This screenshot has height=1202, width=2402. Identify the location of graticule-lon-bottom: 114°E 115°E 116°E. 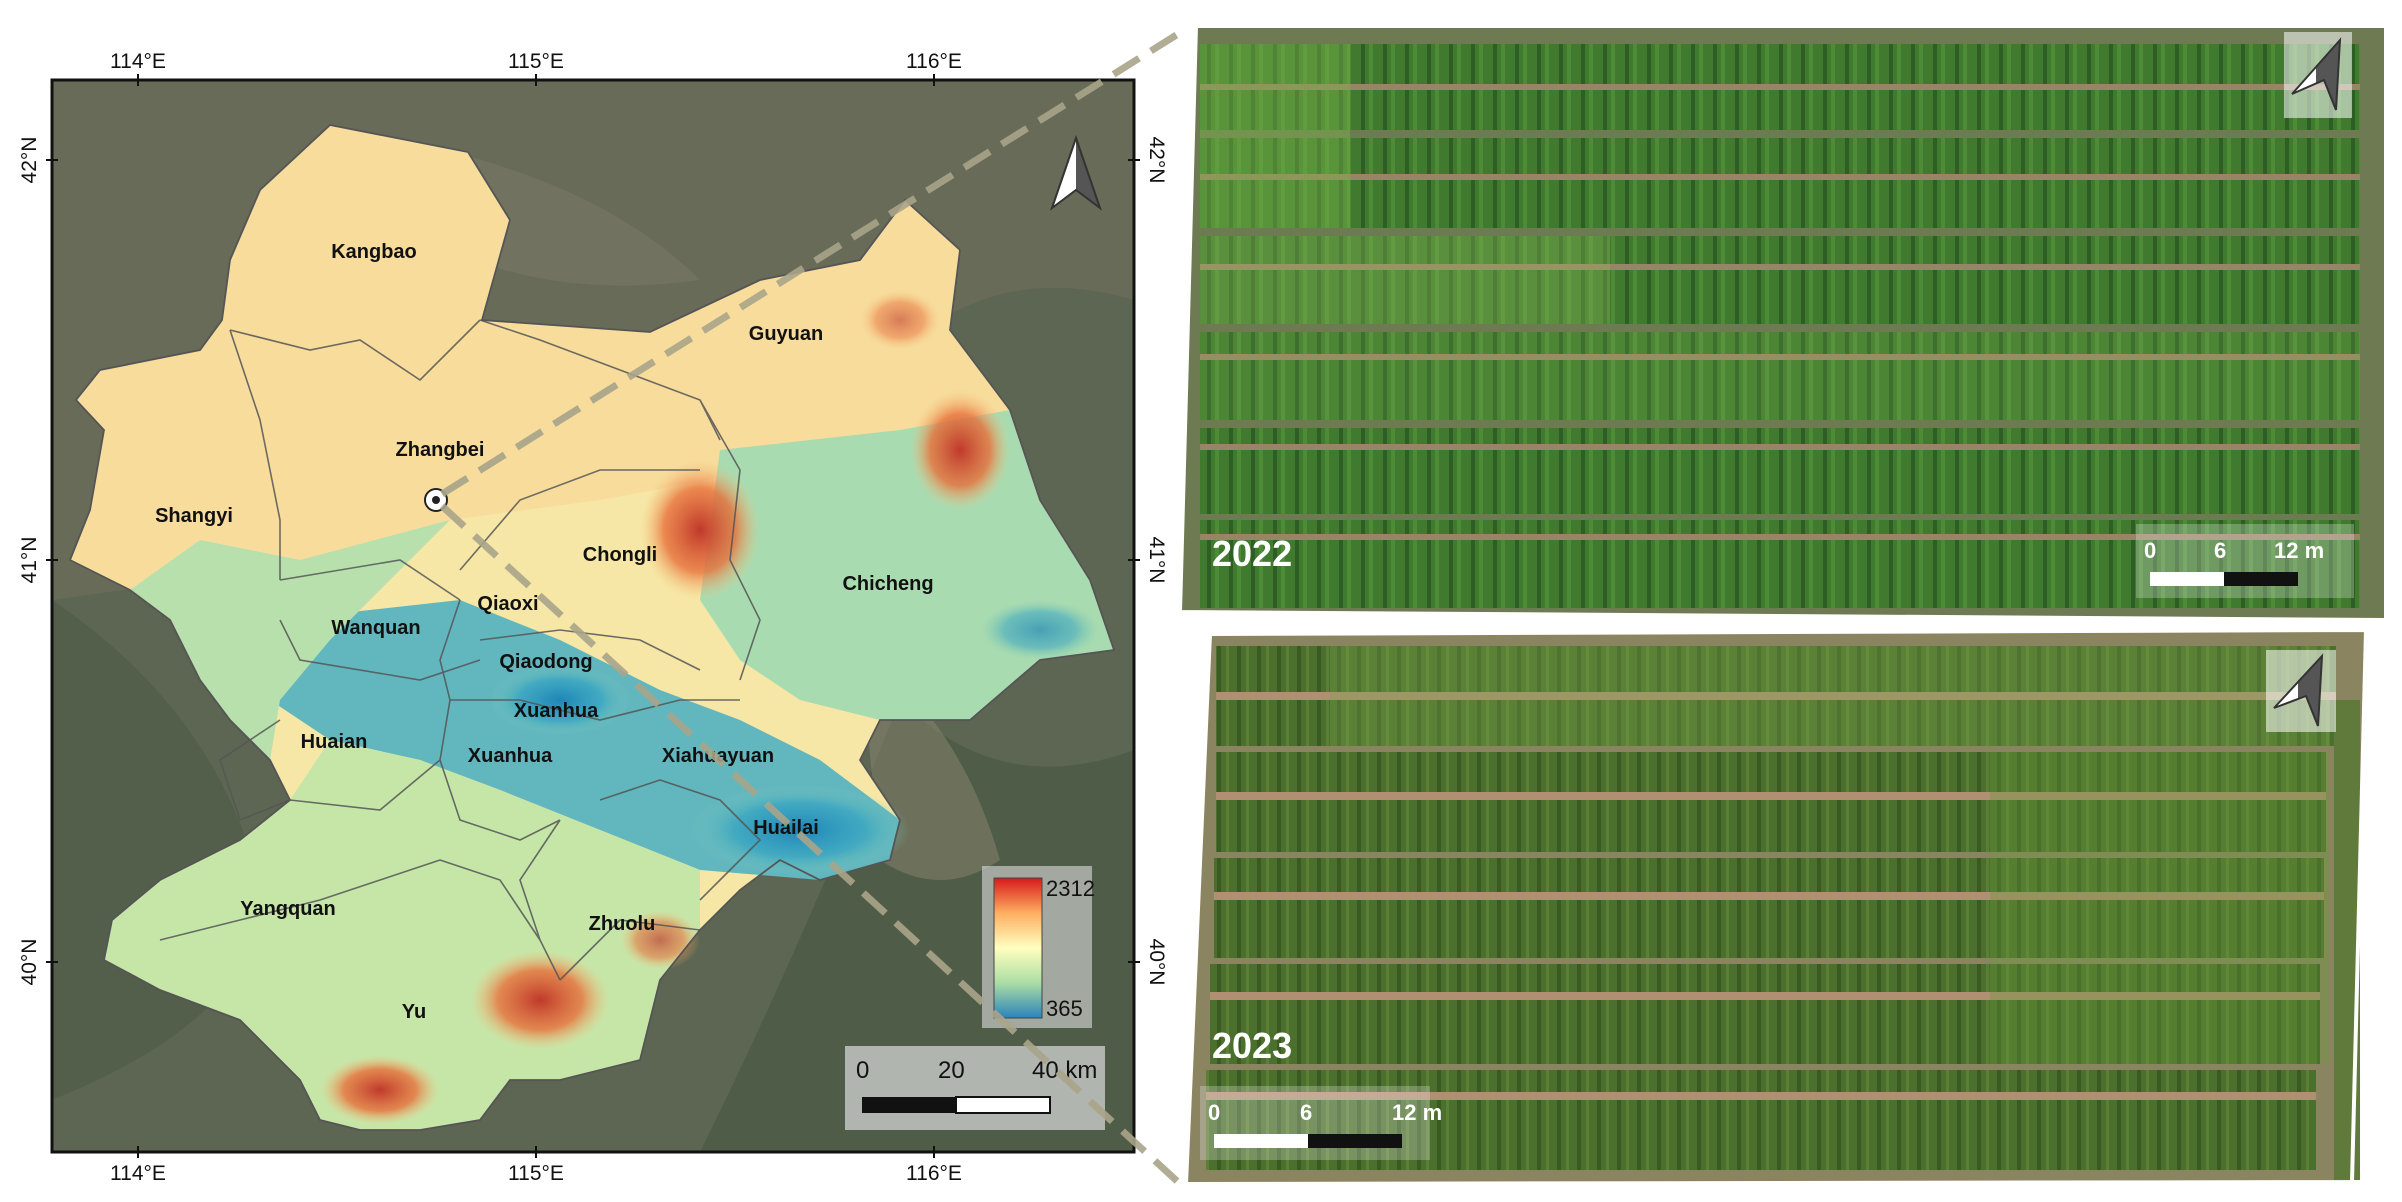
(536, 1173).